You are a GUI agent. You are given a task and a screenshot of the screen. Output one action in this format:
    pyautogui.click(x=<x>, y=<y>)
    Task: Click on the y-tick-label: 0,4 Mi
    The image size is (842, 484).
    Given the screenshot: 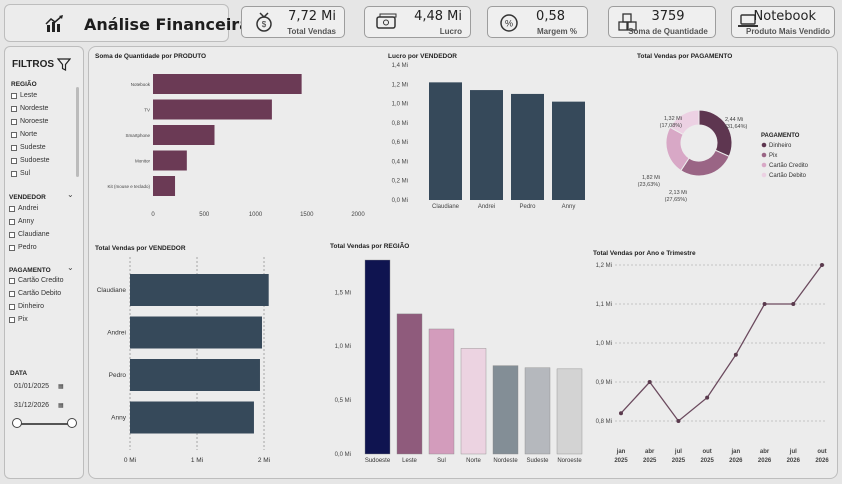 What is the action you would take?
    pyautogui.click(x=400, y=162)
    